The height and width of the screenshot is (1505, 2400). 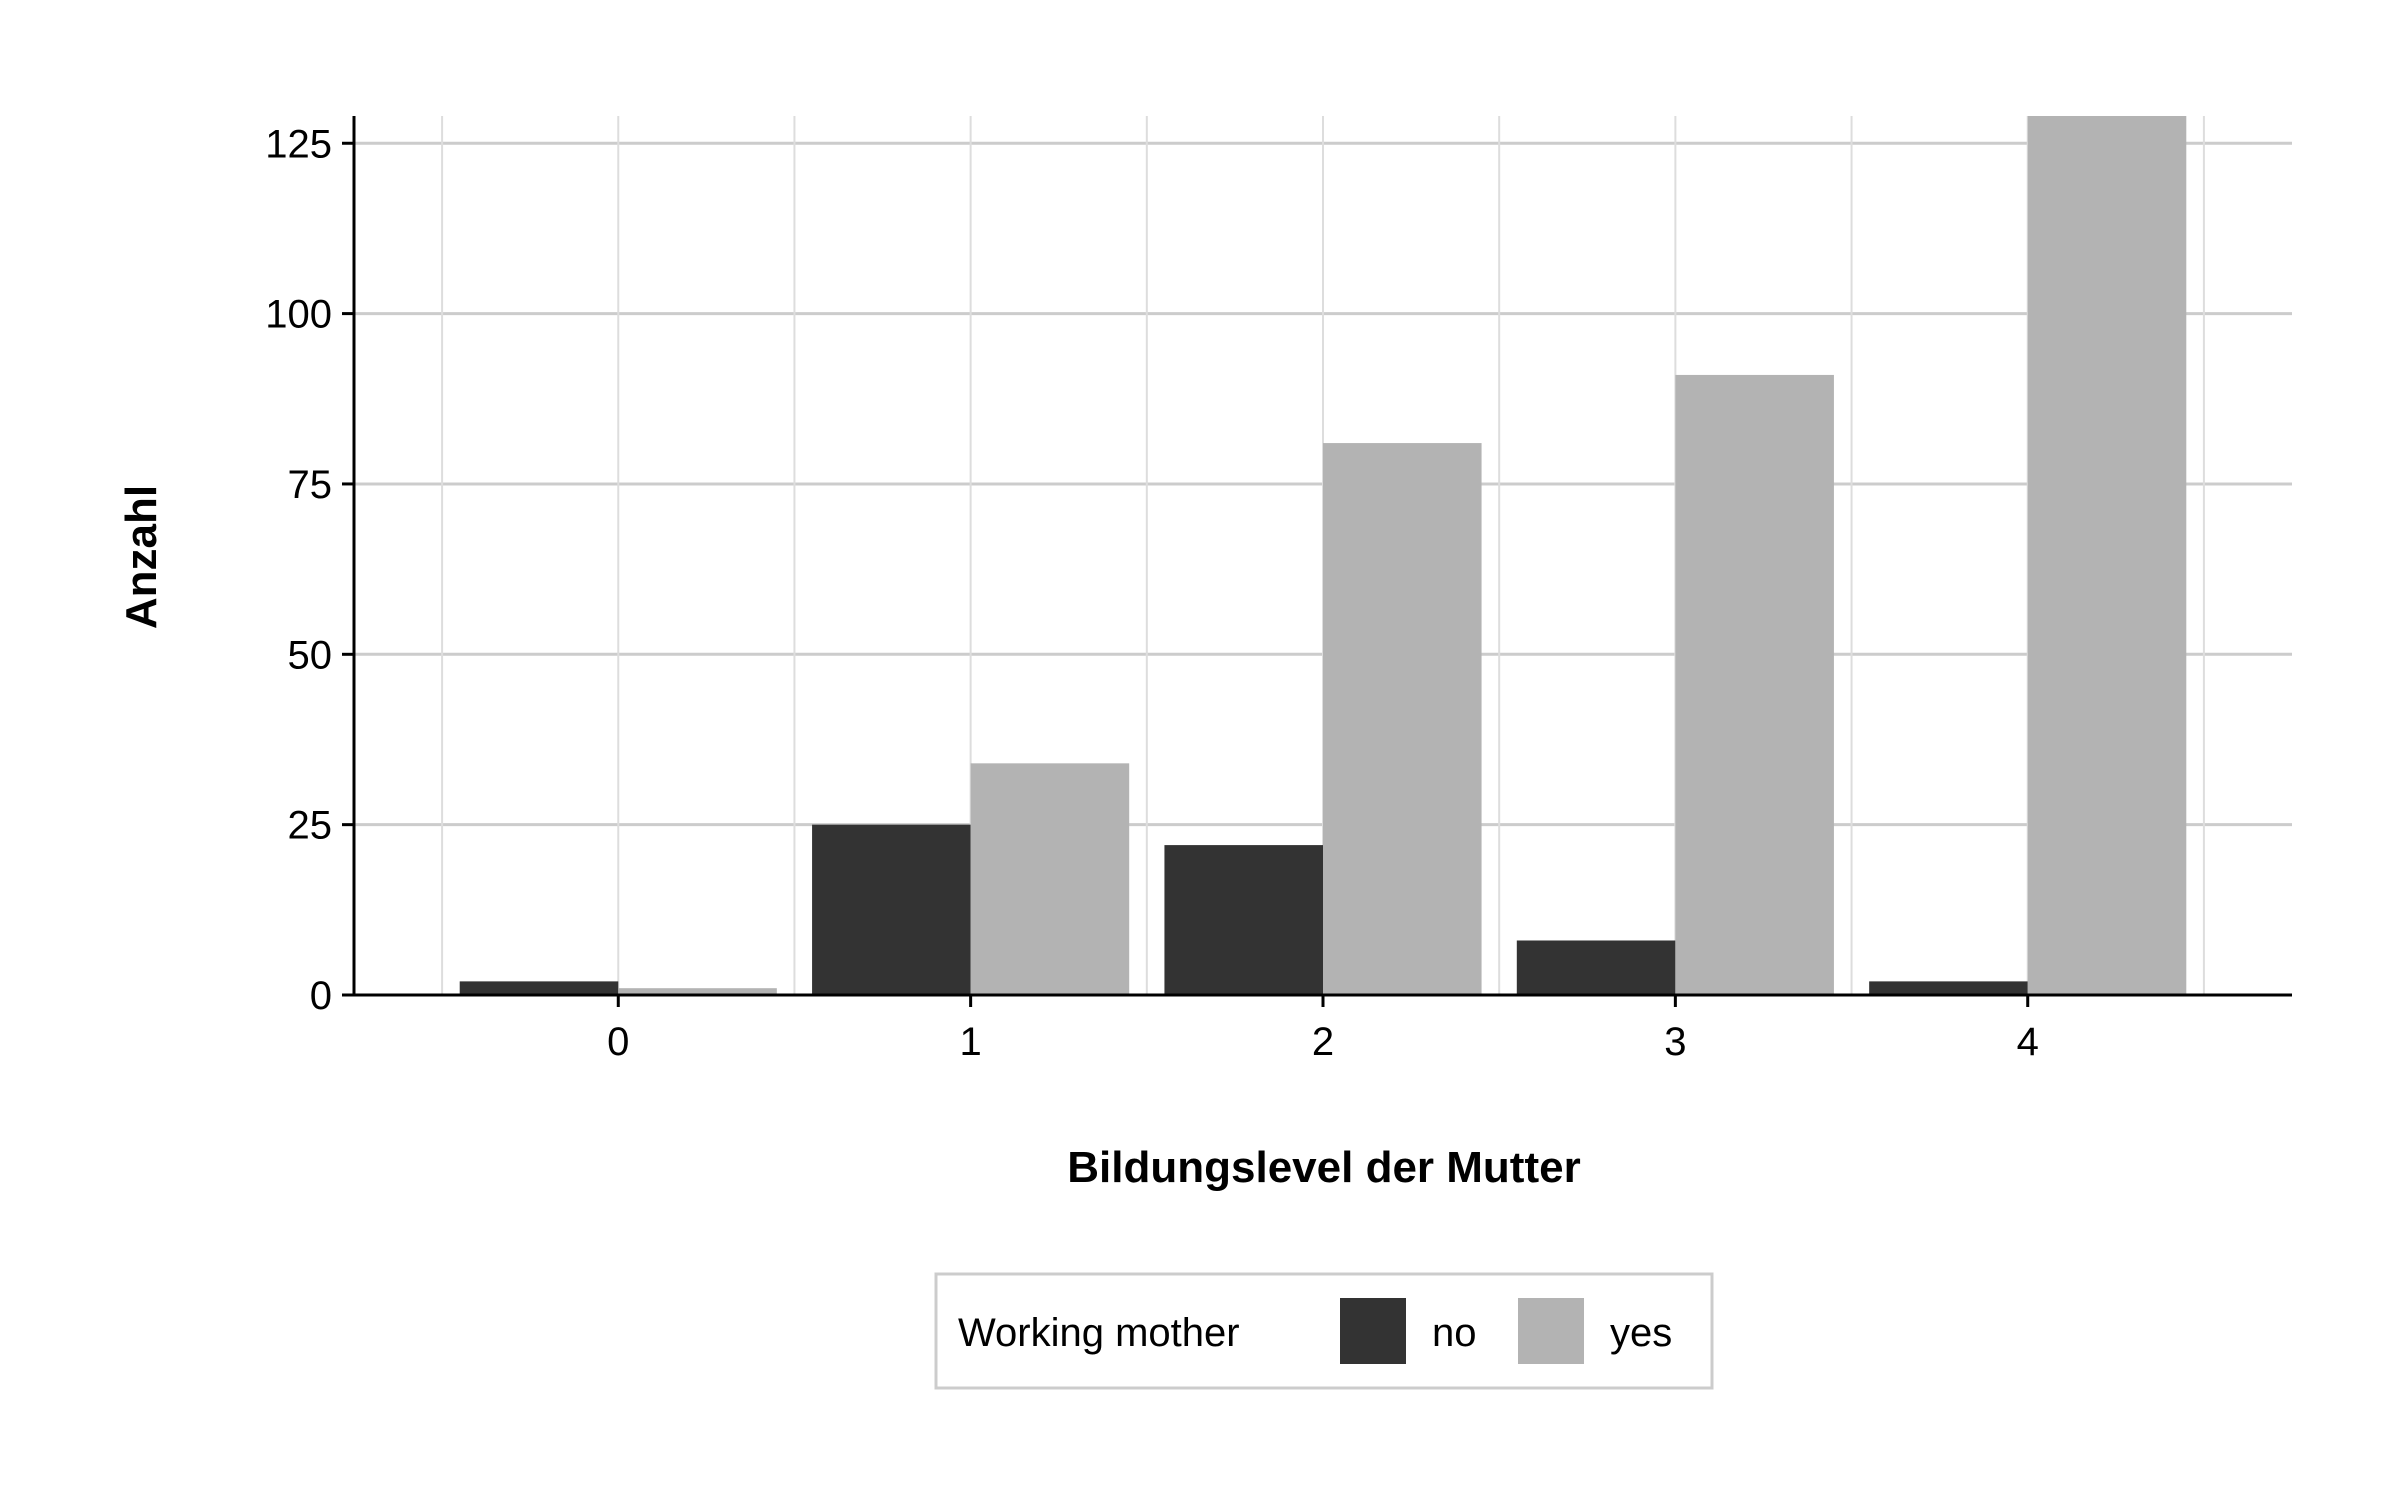 What do you see at coordinates (1099, 1333) in the screenshot?
I see `legend-title: Working mother` at bounding box center [1099, 1333].